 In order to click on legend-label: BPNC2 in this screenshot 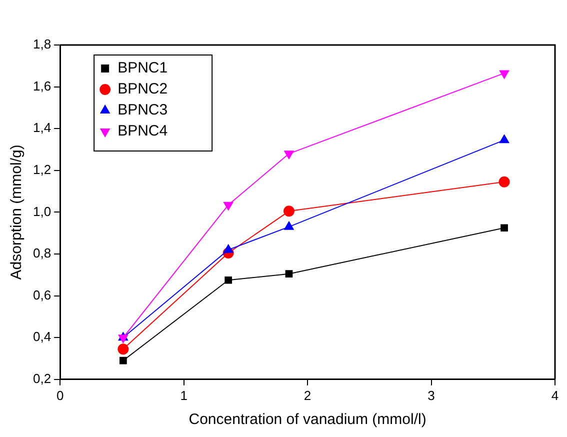, I will do `click(143, 89)`.